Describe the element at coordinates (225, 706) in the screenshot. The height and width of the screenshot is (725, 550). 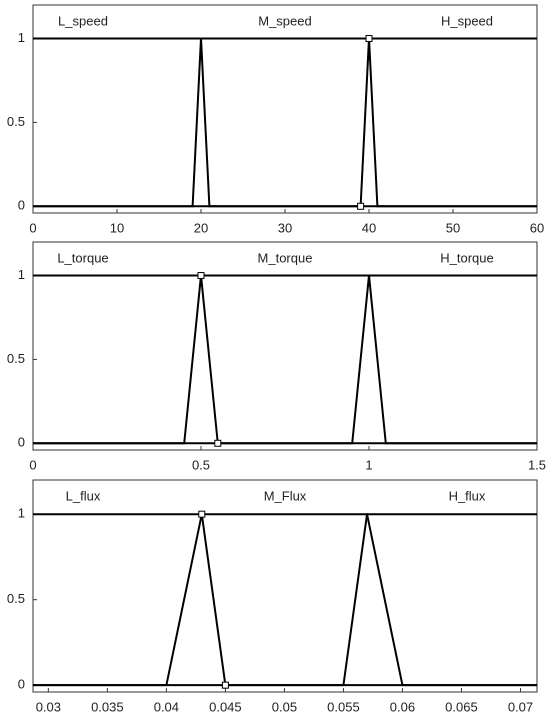
I see `x-tick-label: 0.045` at that location.